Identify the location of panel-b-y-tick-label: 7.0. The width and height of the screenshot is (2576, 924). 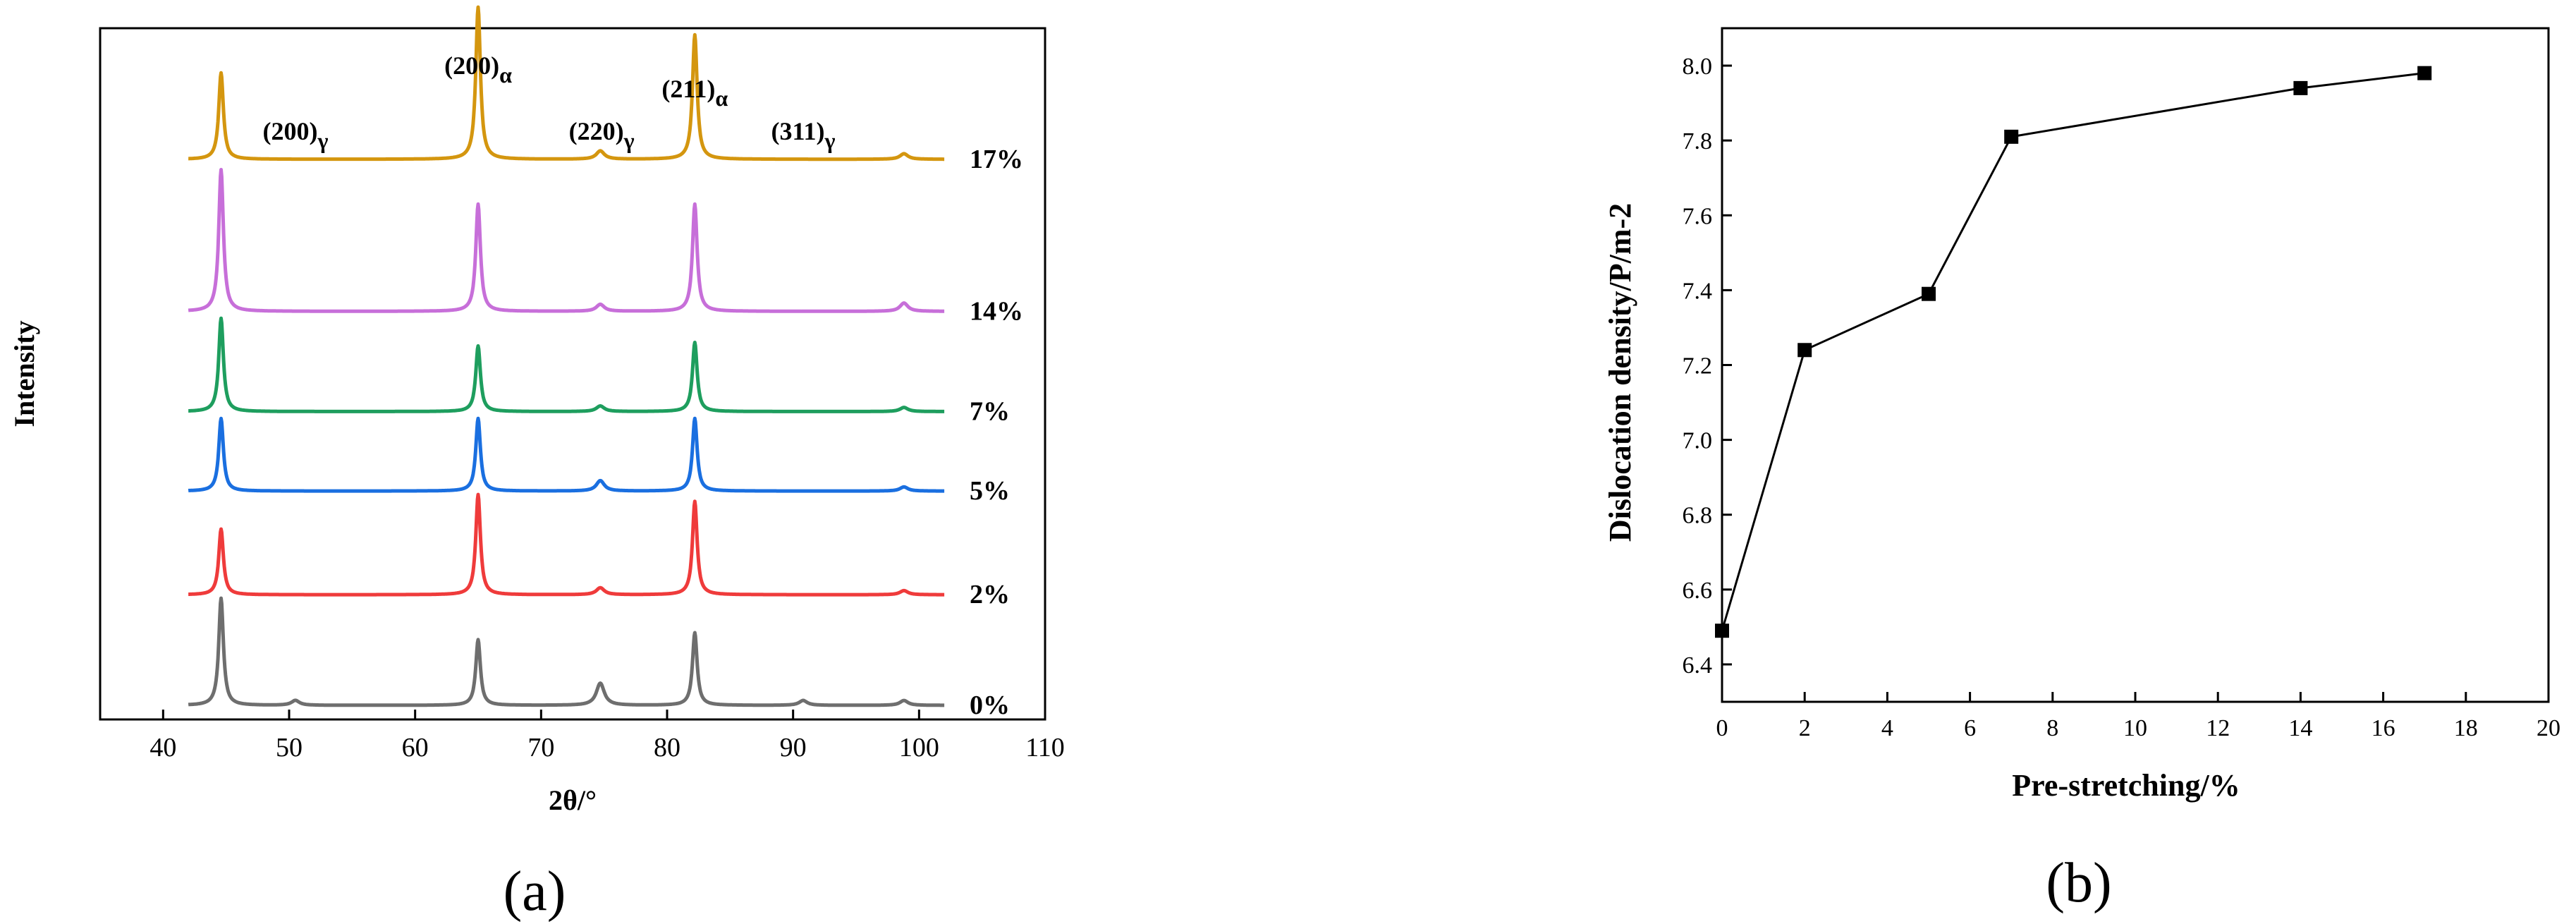
(1698, 441).